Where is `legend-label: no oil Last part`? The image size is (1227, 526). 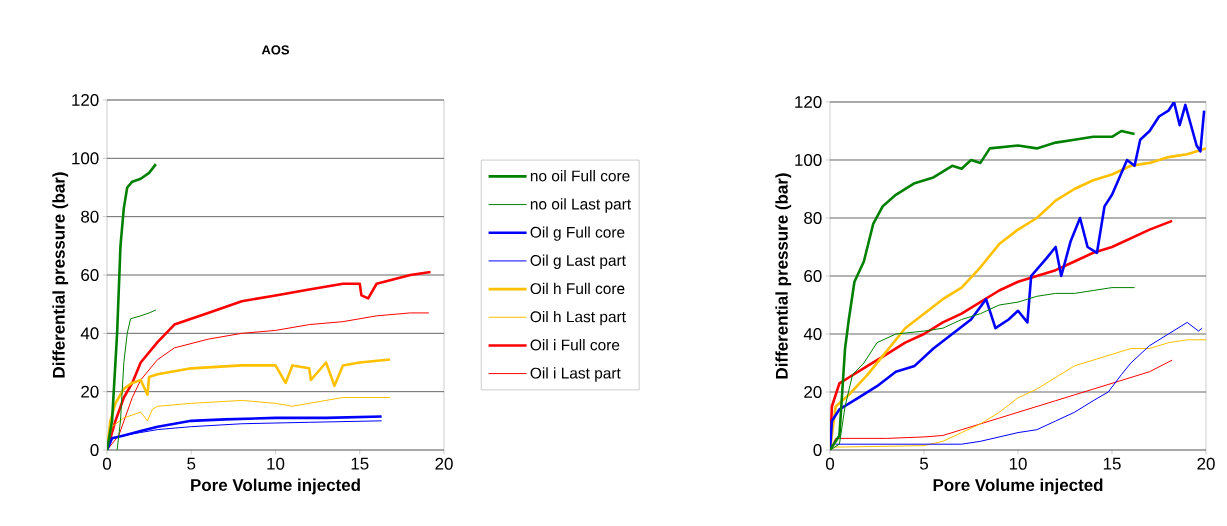 legend-label: no oil Last part is located at coordinates (580, 205).